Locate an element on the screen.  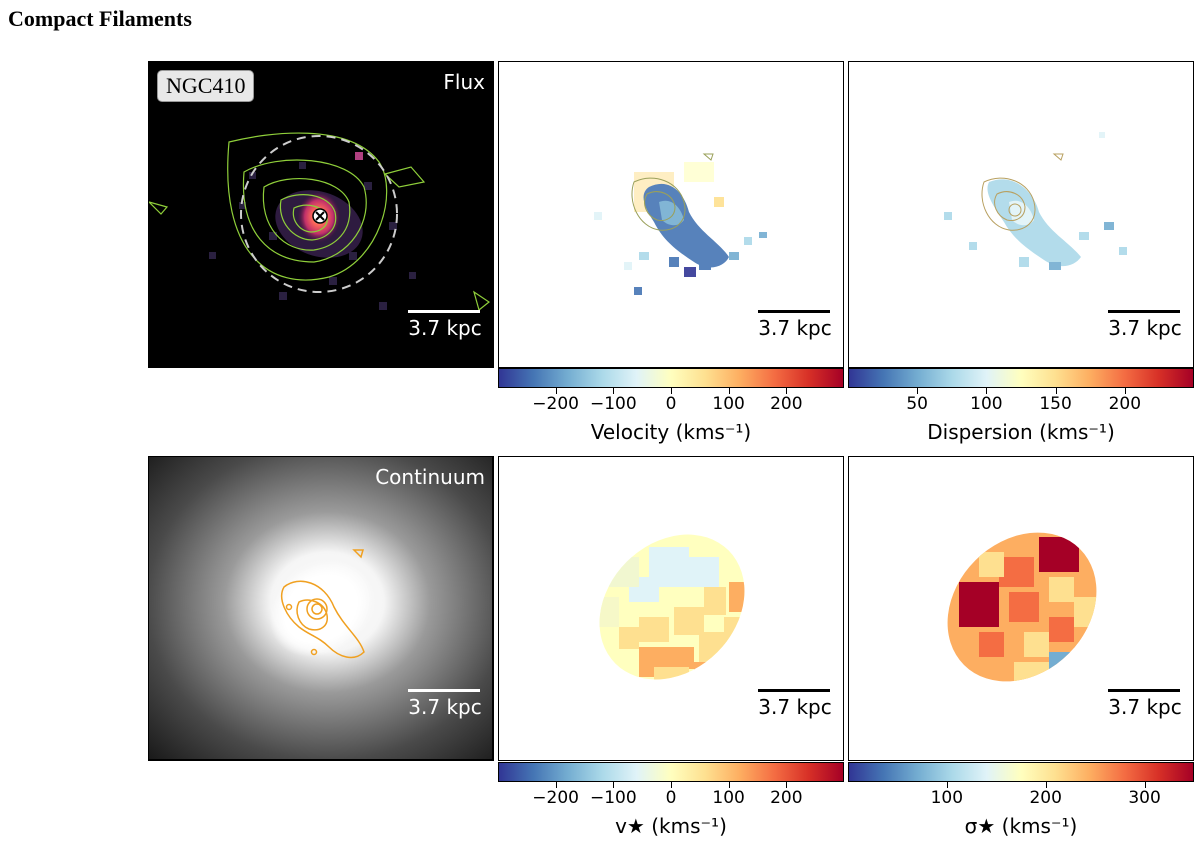
gas-dispersion-map is located at coordinates (1035, 201).